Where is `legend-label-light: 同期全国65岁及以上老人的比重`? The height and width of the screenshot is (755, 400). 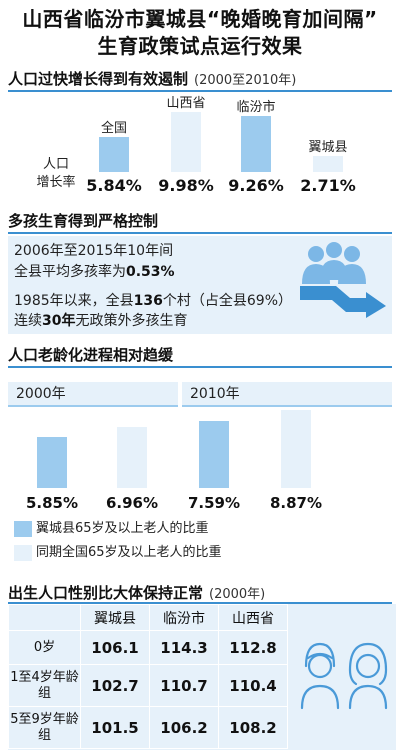 legend-label-light: 同期全国65岁及以上老人的比重 is located at coordinates (129, 552).